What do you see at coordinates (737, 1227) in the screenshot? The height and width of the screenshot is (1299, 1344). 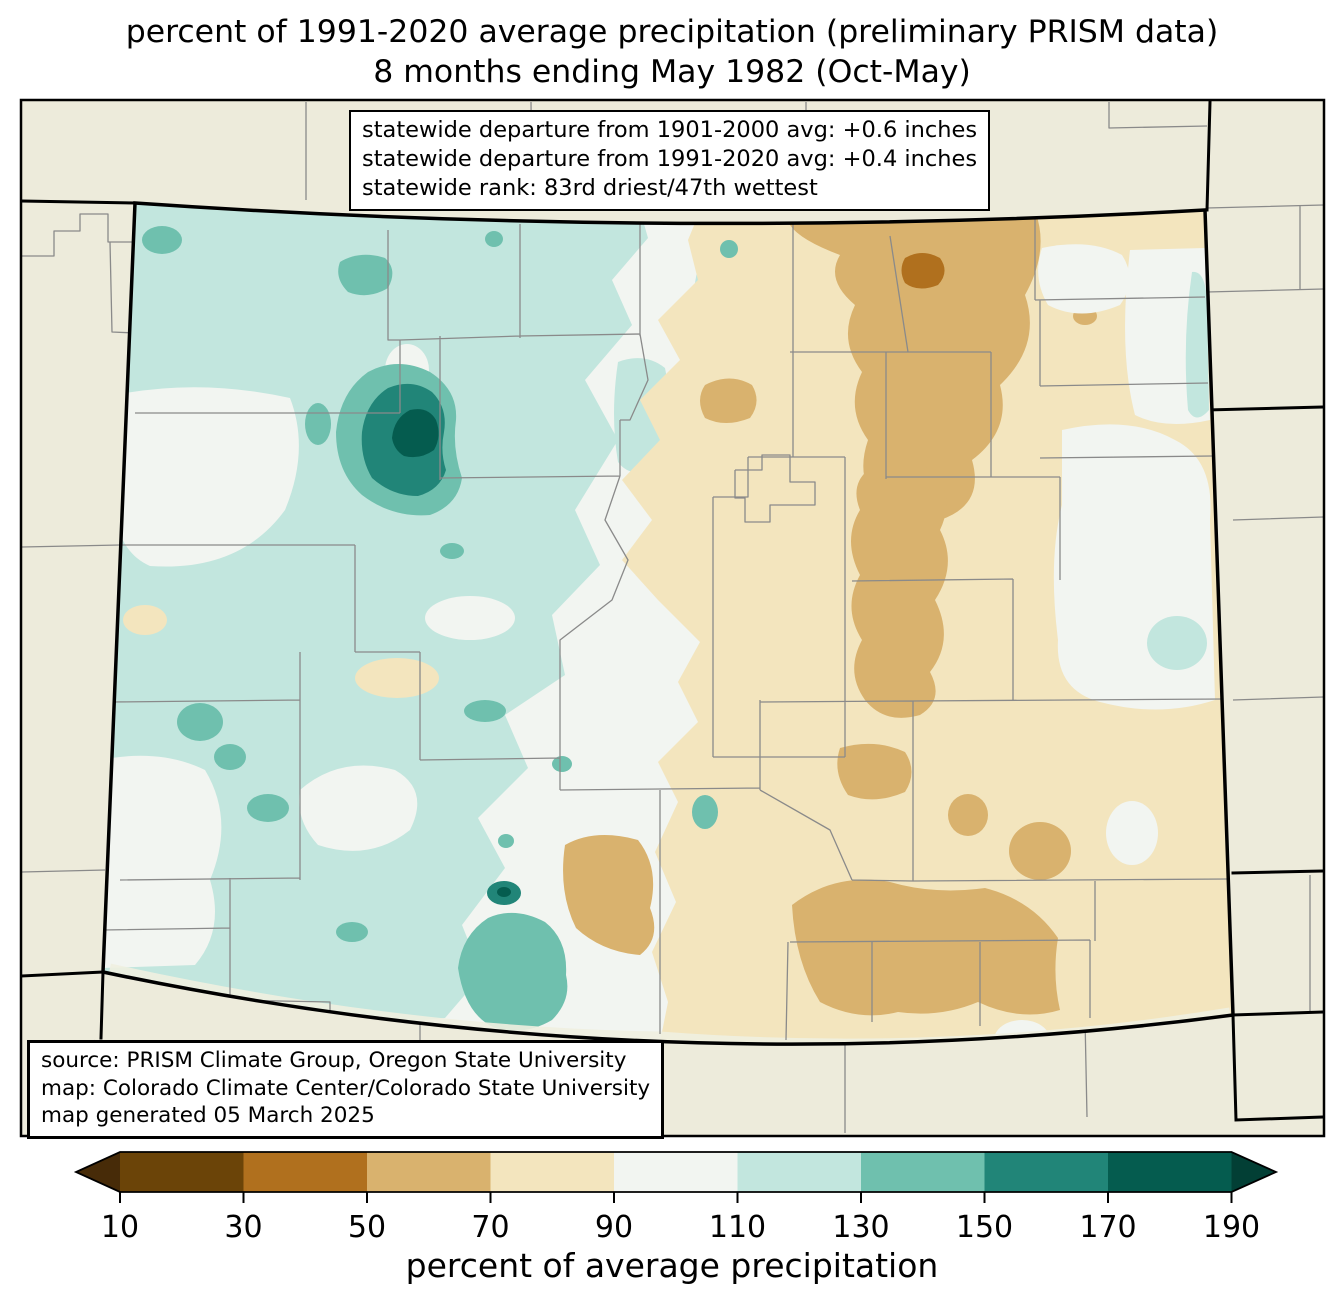 I see `colorbar-tick-label: 110` at bounding box center [737, 1227].